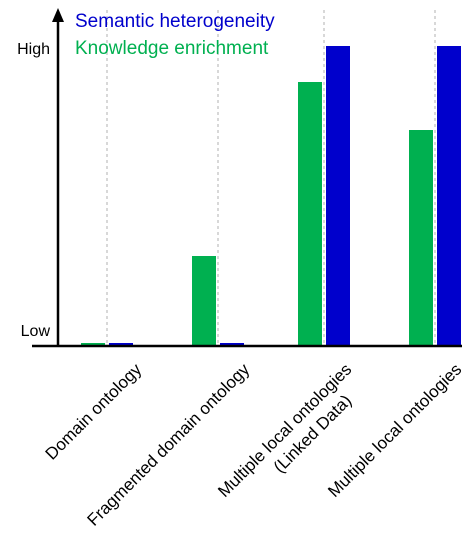  Describe the element at coordinates (58, 15) in the screenshot. I see `y-axis-arrowhead` at that location.